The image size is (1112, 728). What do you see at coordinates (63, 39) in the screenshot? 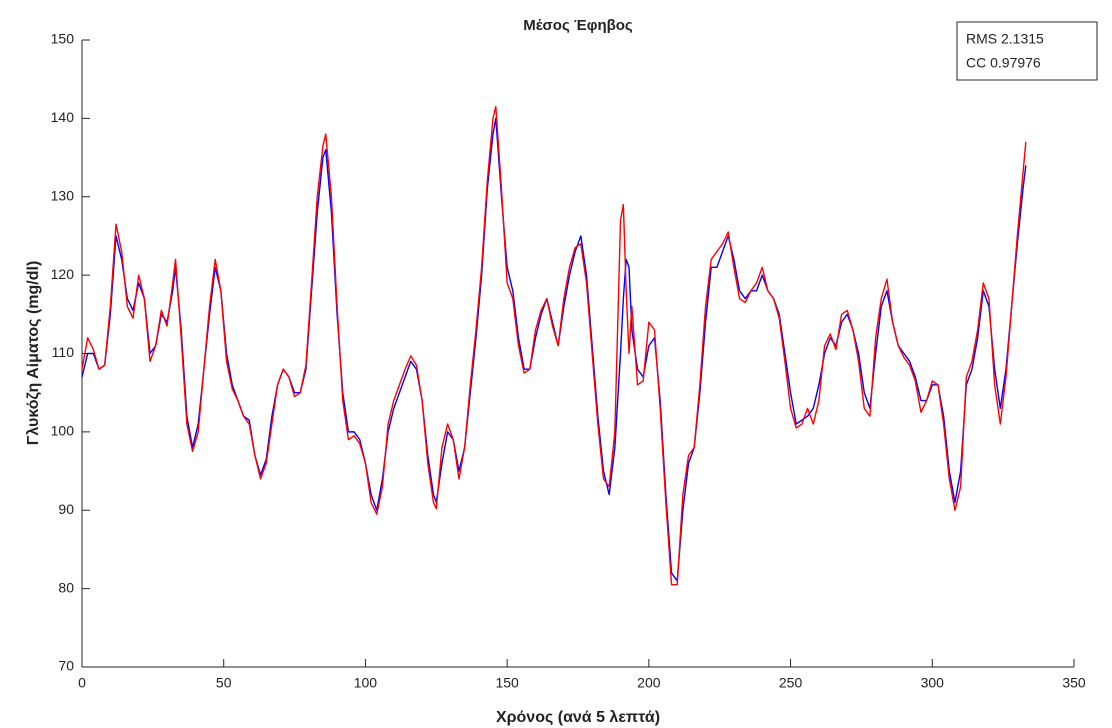
I see `y-tick-label: 150` at bounding box center [63, 39].